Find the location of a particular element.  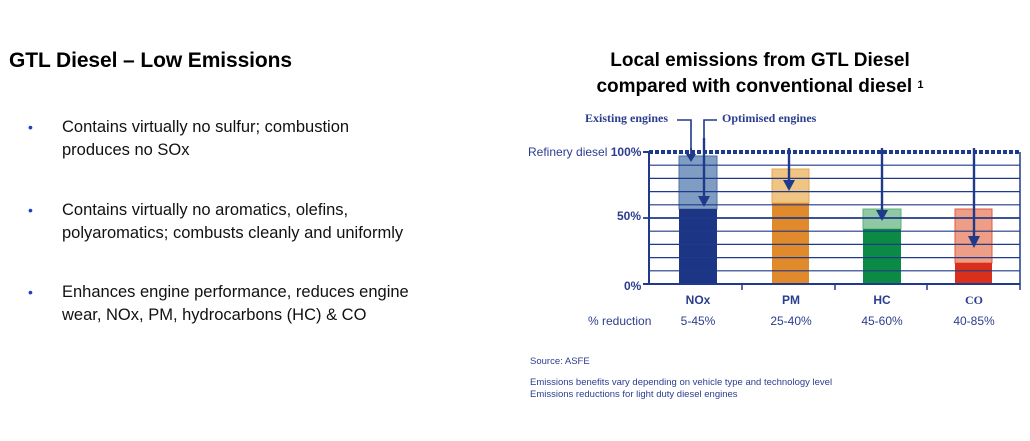

gridlines is located at coordinates (831, 218).